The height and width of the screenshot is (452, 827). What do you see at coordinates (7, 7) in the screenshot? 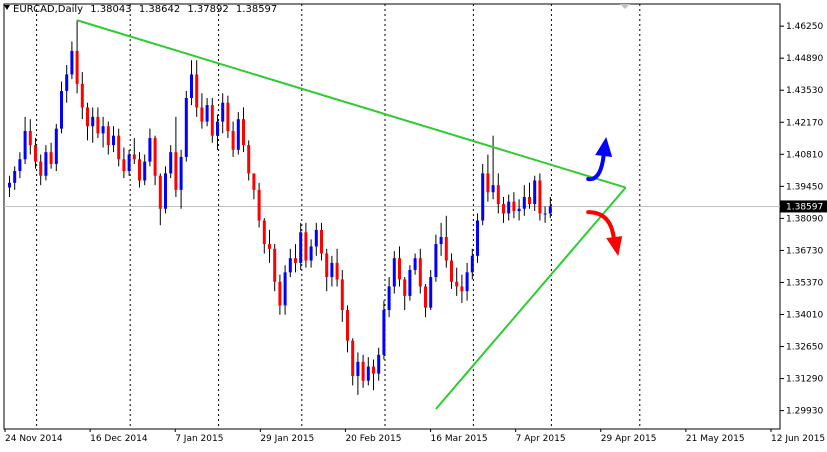
I see `menu-triangle-icon` at bounding box center [7, 7].